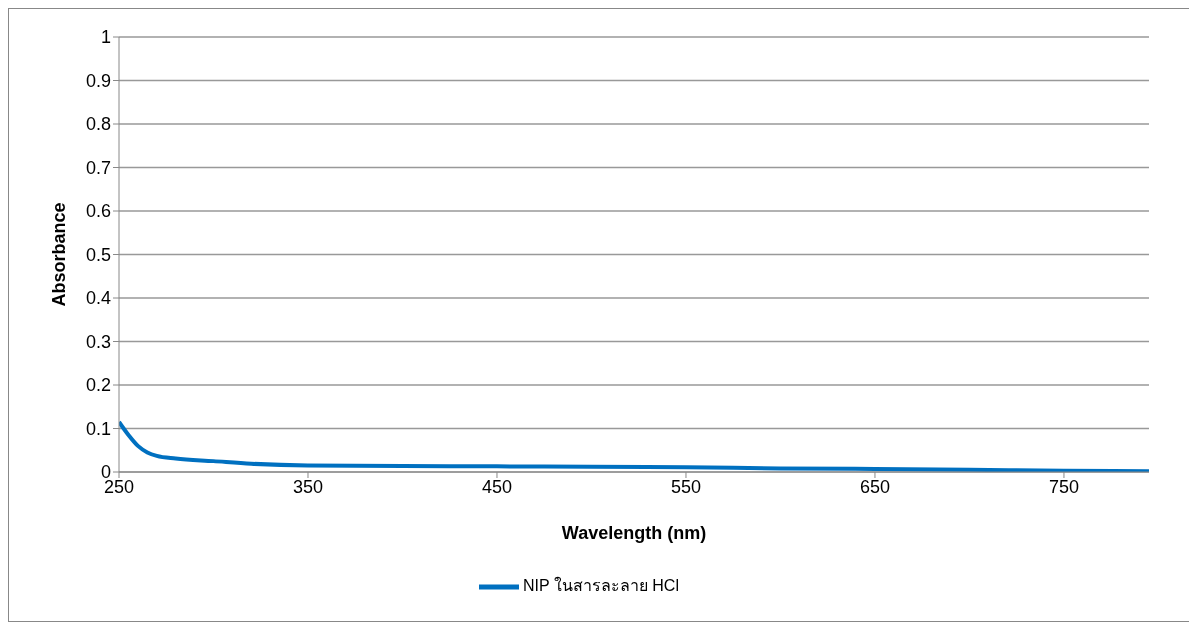 The height and width of the screenshot is (628, 1189). I want to click on y-axis-title: Absorbance, so click(59, 254).